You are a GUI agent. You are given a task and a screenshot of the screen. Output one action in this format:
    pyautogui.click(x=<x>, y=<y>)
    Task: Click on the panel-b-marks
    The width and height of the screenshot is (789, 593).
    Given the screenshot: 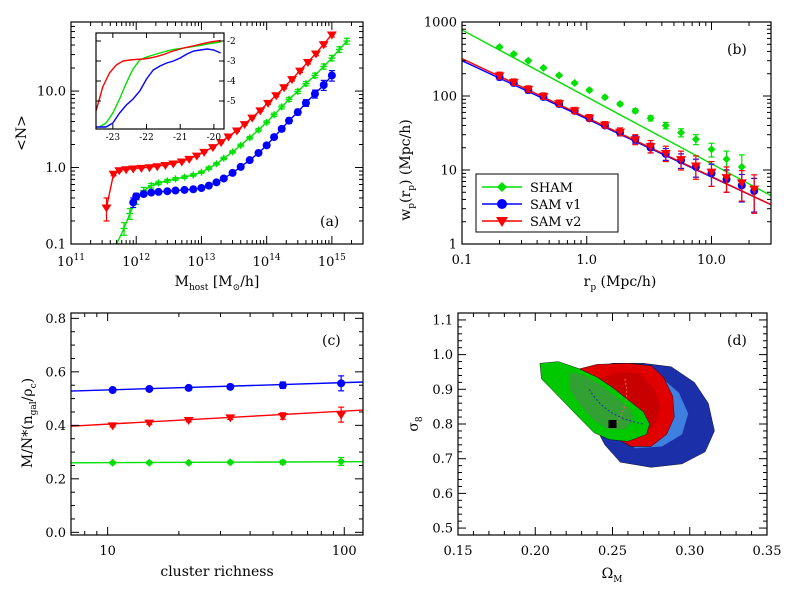 What is the action you would take?
    pyautogui.click(x=616, y=121)
    